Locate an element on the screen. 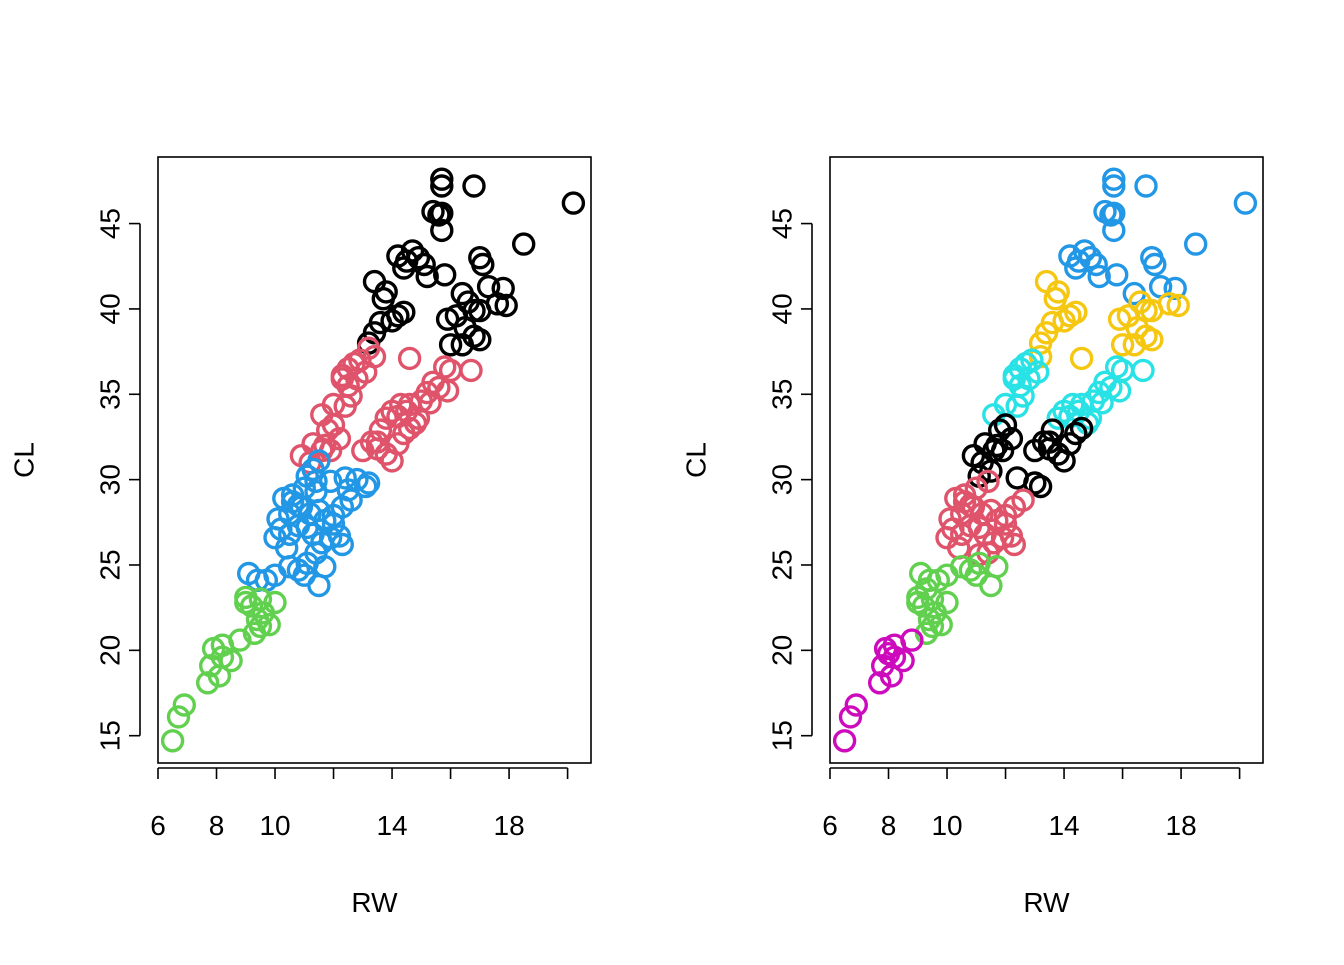 This screenshot has width=1344, height=965. right-y-tick-label: 25 is located at coordinates (782, 564).